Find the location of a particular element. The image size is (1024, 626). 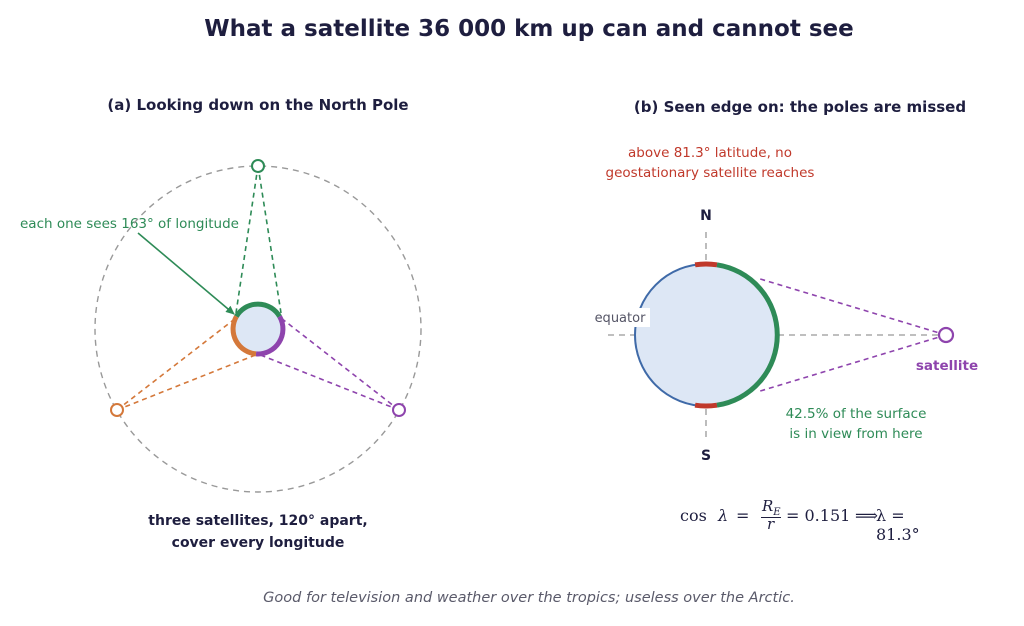

south-label: S is located at coordinates (706, 456).